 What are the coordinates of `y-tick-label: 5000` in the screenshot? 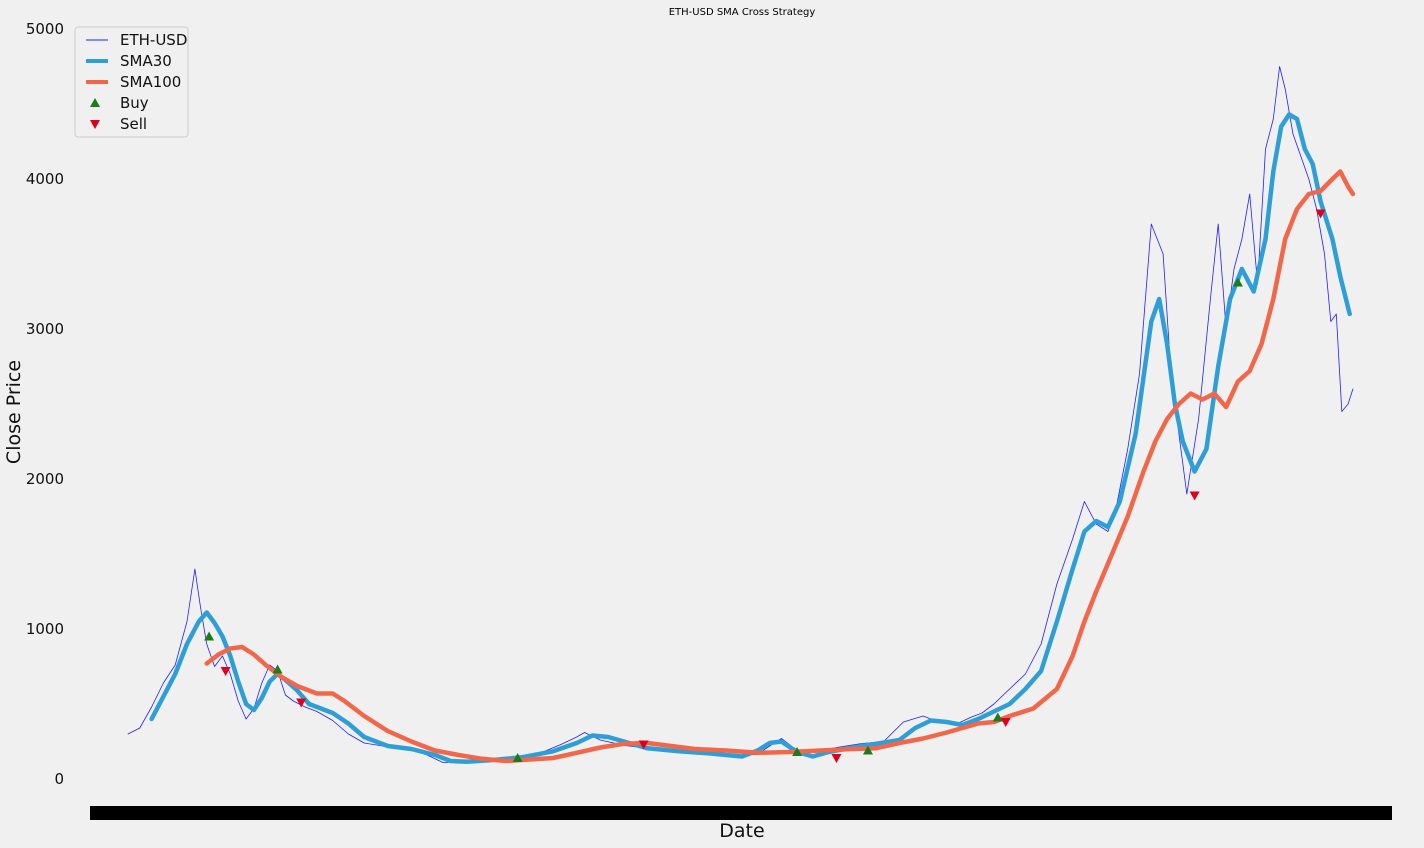 It's located at (45, 29).